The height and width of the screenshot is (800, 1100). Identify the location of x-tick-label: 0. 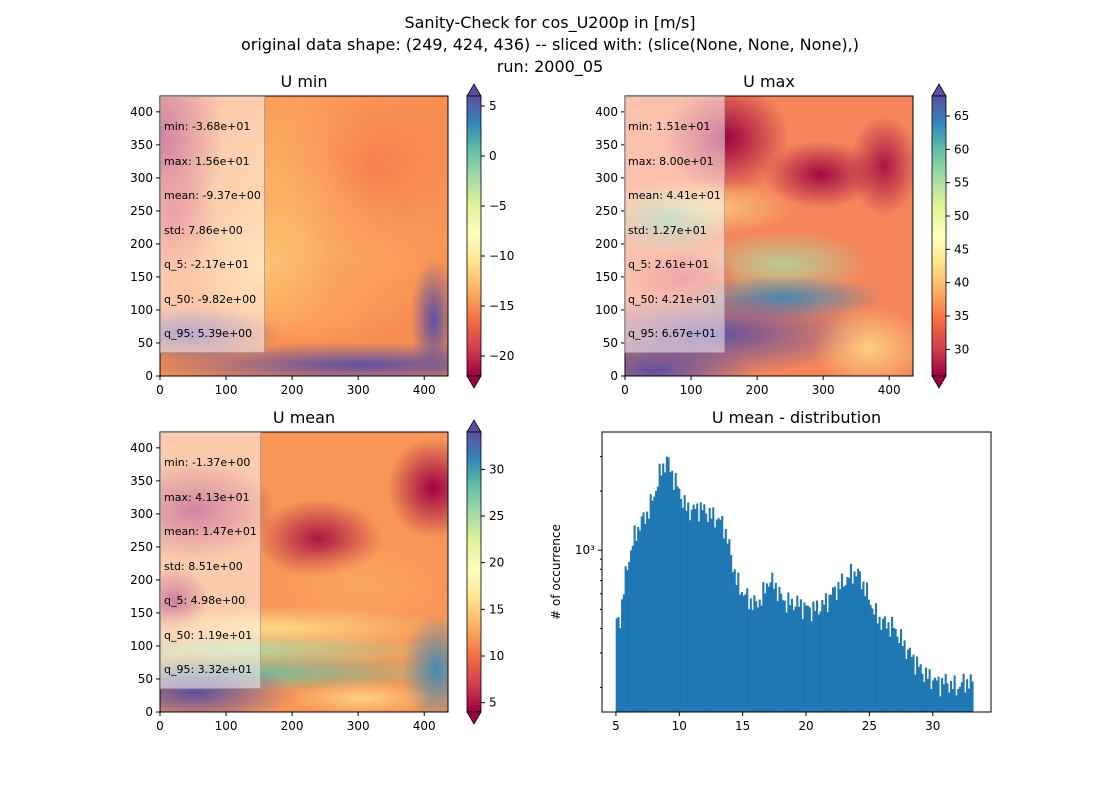
(160, 390).